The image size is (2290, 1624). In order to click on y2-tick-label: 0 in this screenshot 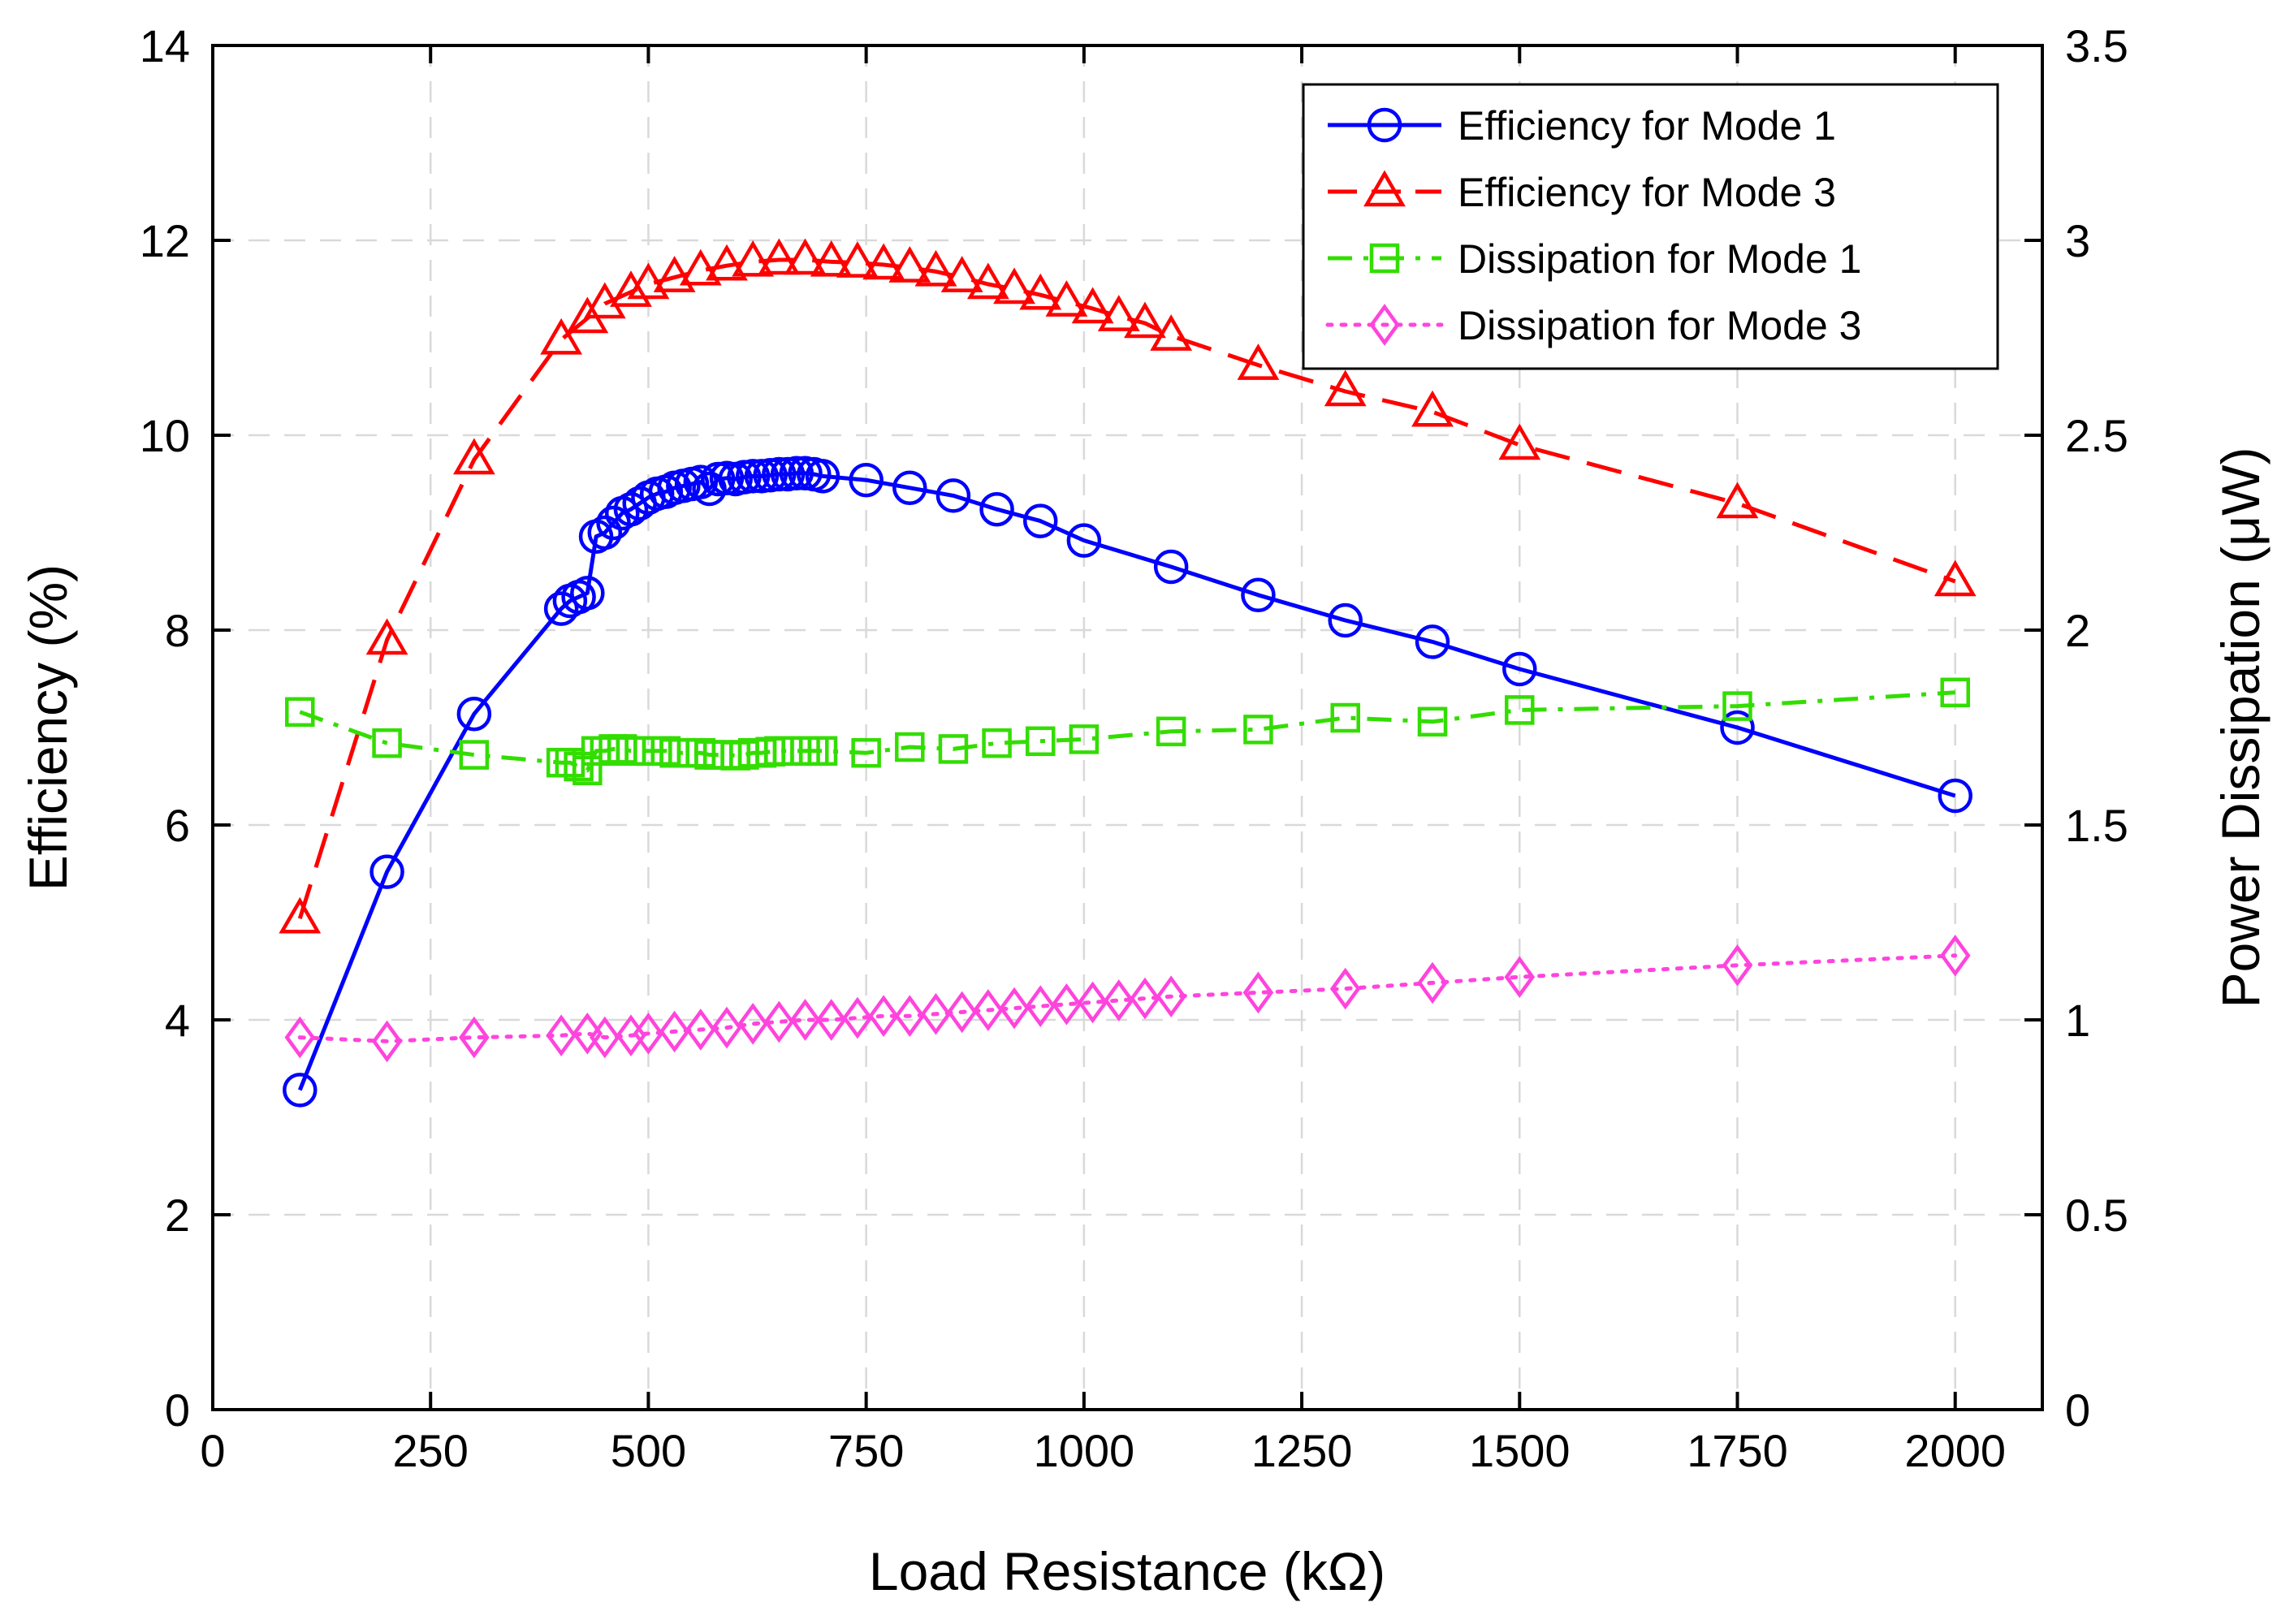, I will do `click(2077, 1410)`.